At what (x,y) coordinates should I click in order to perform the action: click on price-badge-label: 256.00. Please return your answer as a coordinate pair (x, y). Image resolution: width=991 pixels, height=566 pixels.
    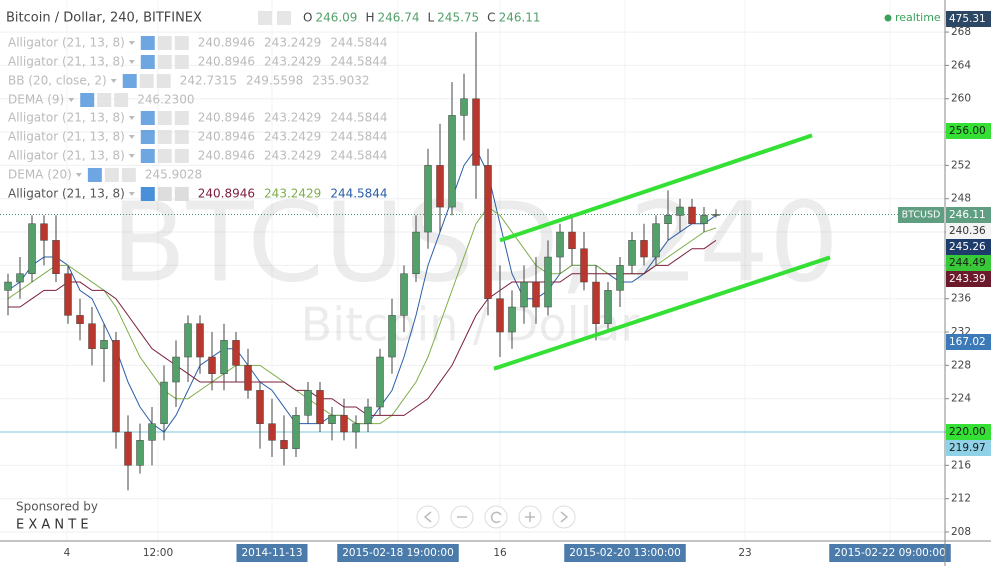
    Looking at the image, I should click on (967, 131).